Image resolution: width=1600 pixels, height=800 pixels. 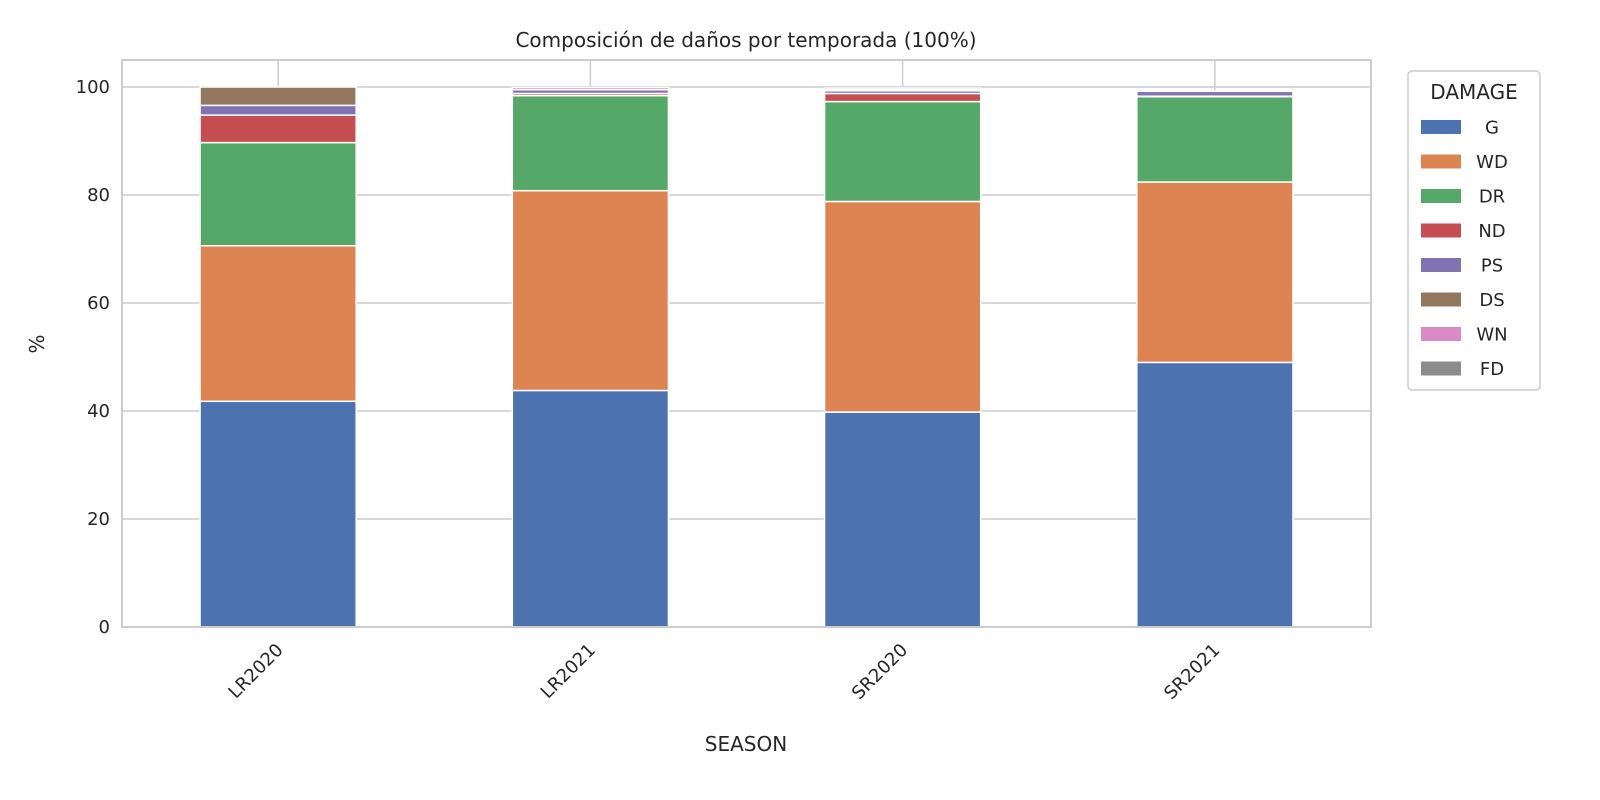 I want to click on legend-label: G, so click(x=1492, y=128).